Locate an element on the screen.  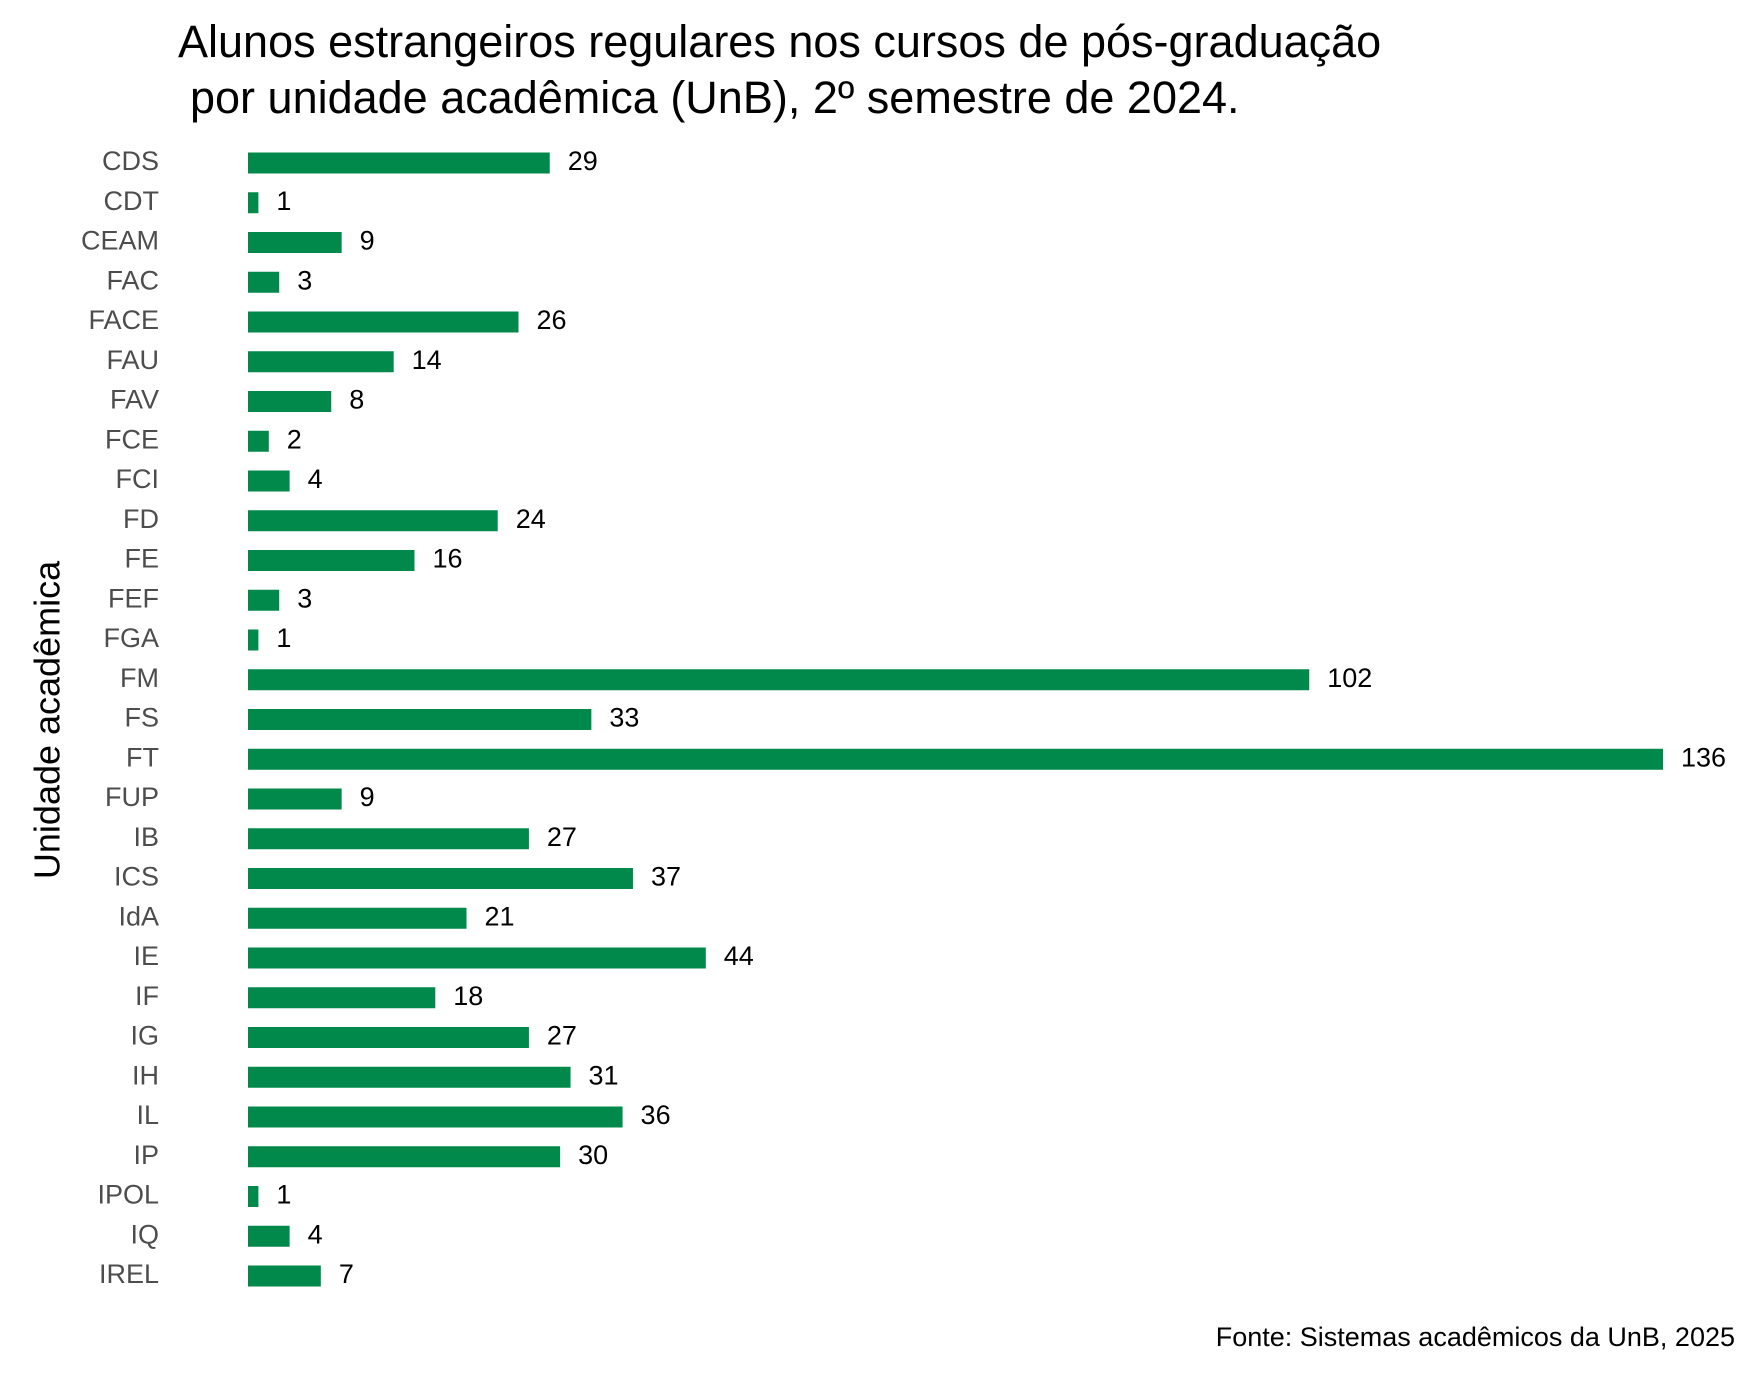
bar-ipol is located at coordinates (253, 1196).